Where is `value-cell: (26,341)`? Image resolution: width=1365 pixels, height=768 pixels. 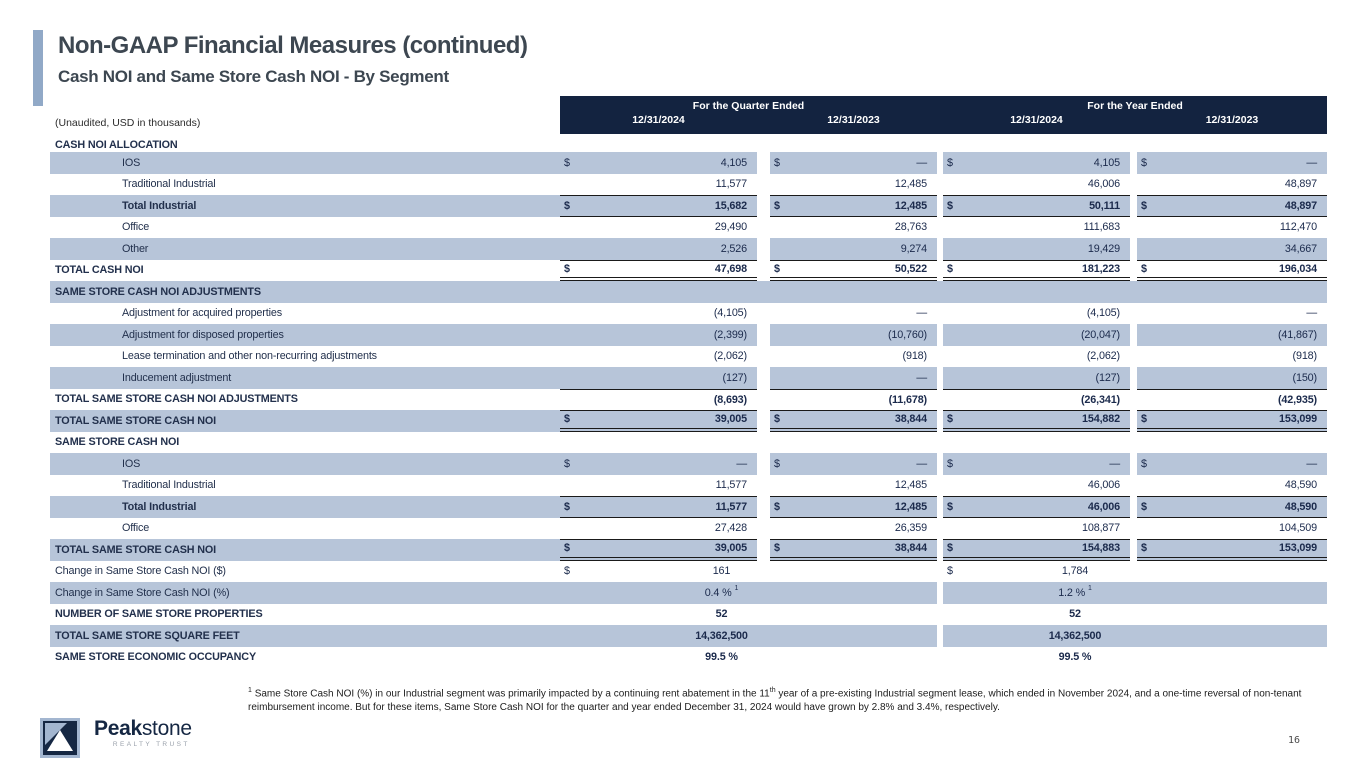
value-cell: (26,341) is located at coordinates (1036, 399).